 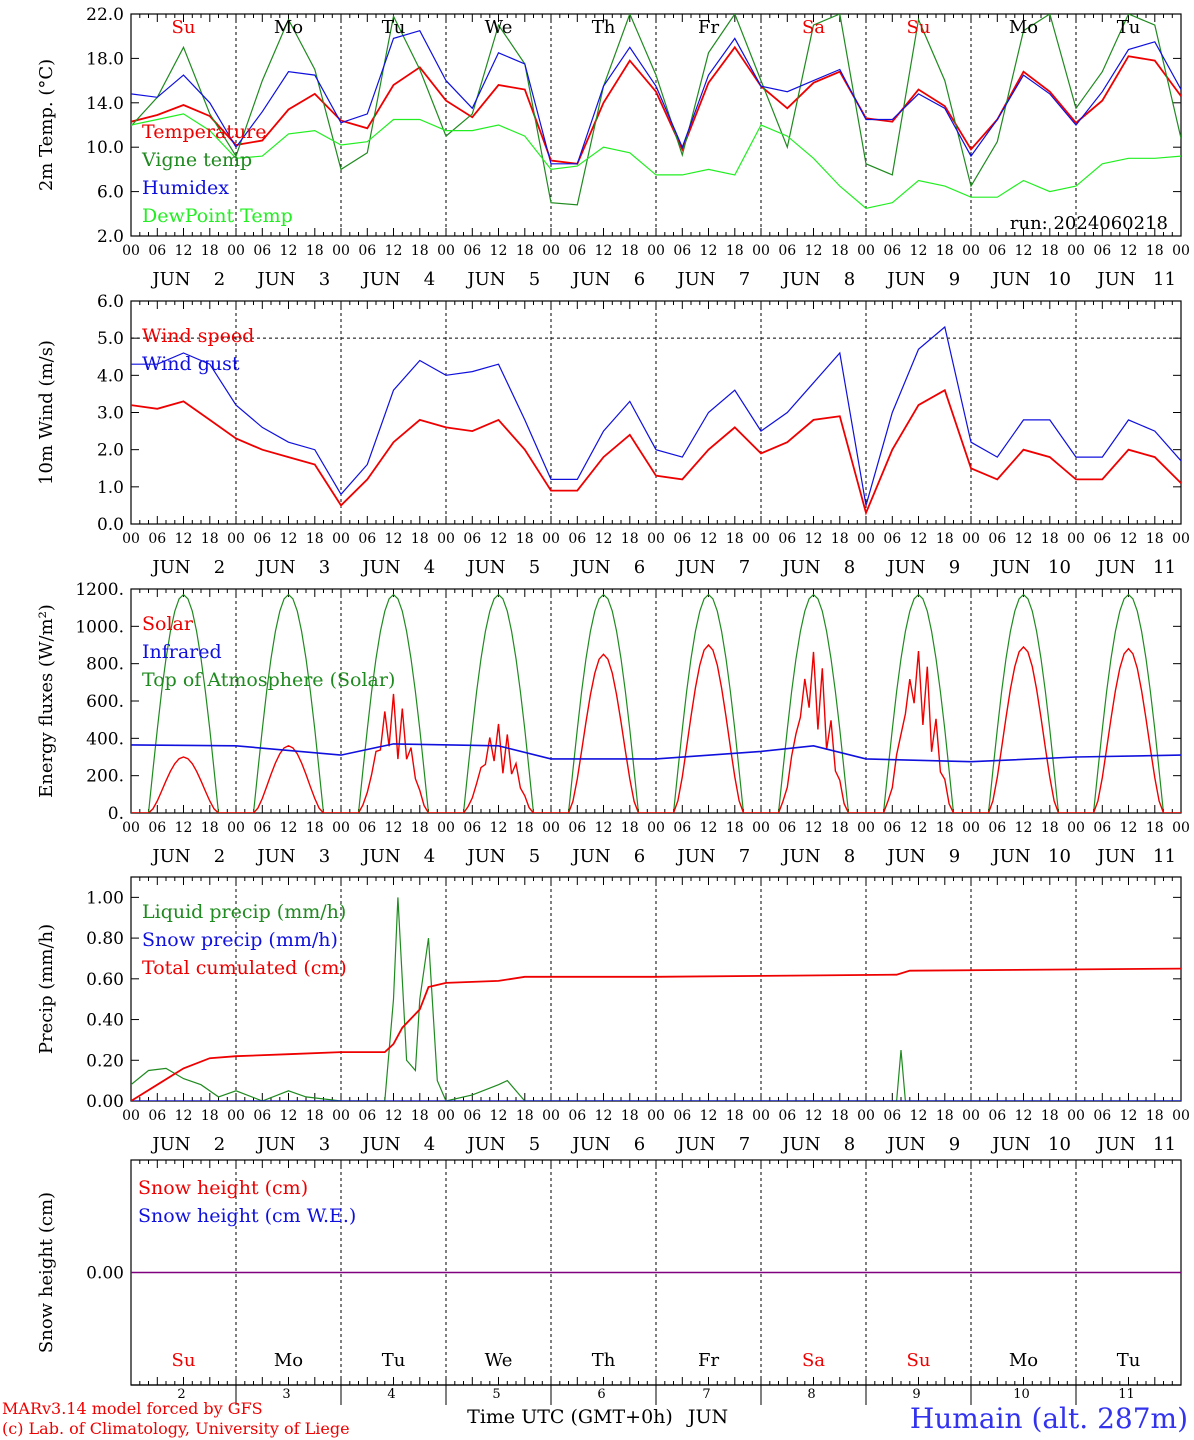 What do you see at coordinates (286, 1394) in the screenshot?
I see `date-label: 3` at bounding box center [286, 1394].